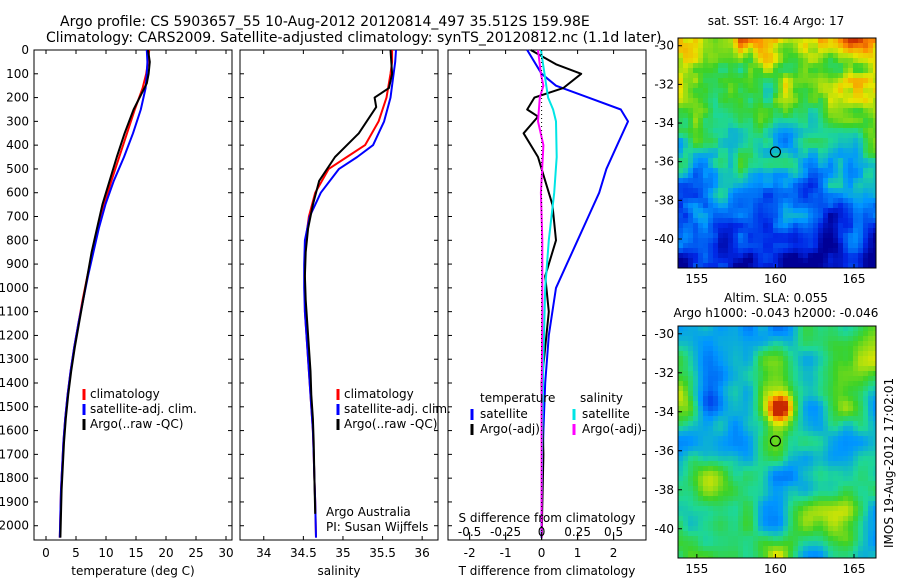 This screenshot has width=900, height=580. I want to click on x-tick-label-difference: 1, so click(578, 553).